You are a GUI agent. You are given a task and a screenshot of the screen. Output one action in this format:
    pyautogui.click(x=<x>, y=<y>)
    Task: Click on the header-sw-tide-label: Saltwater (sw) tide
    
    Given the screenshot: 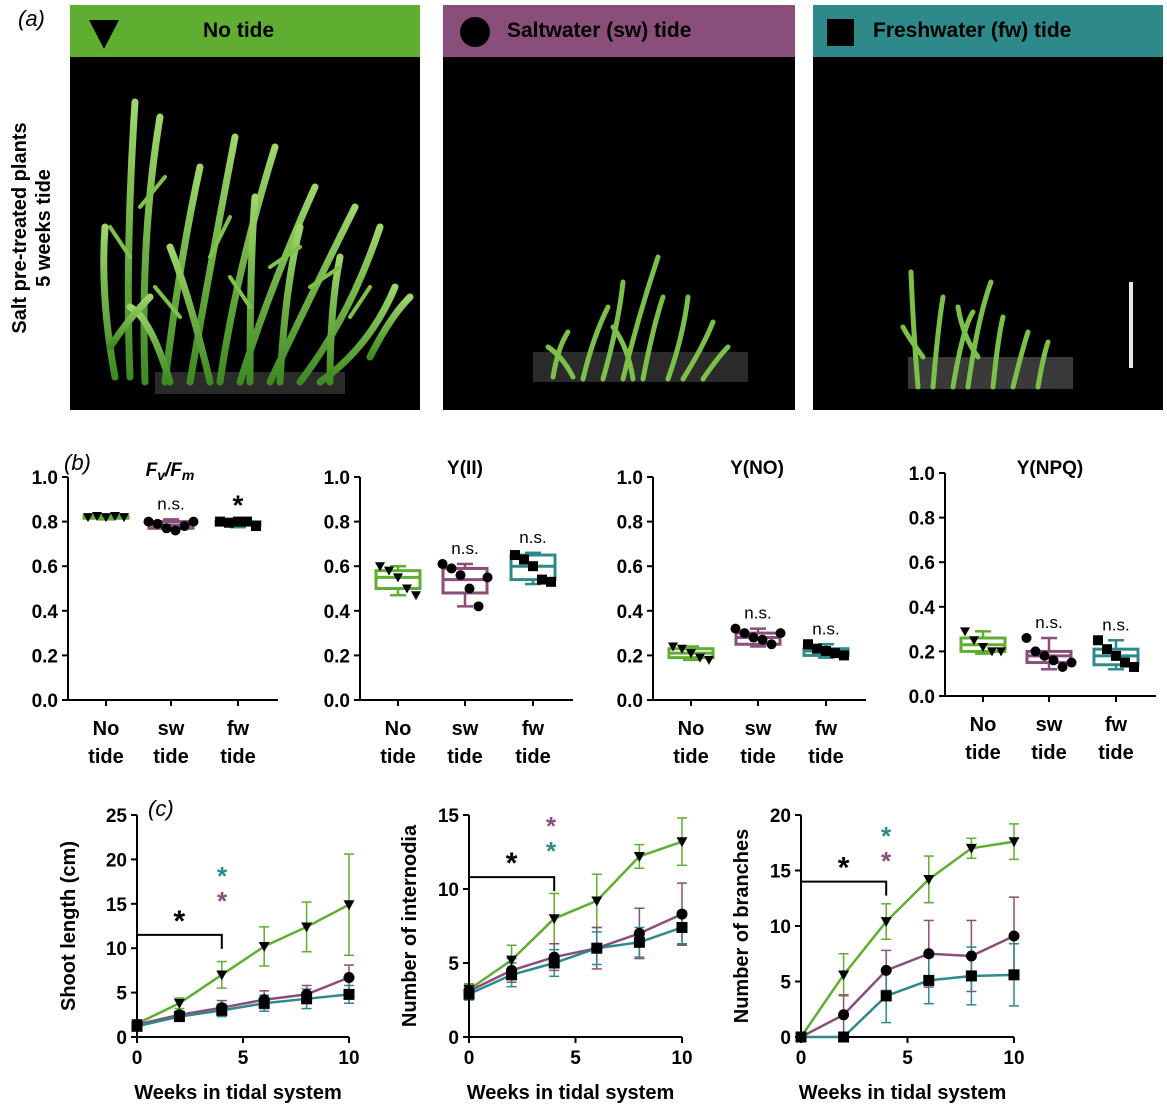 What is the action you would take?
    pyautogui.click(x=599, y=30)
    